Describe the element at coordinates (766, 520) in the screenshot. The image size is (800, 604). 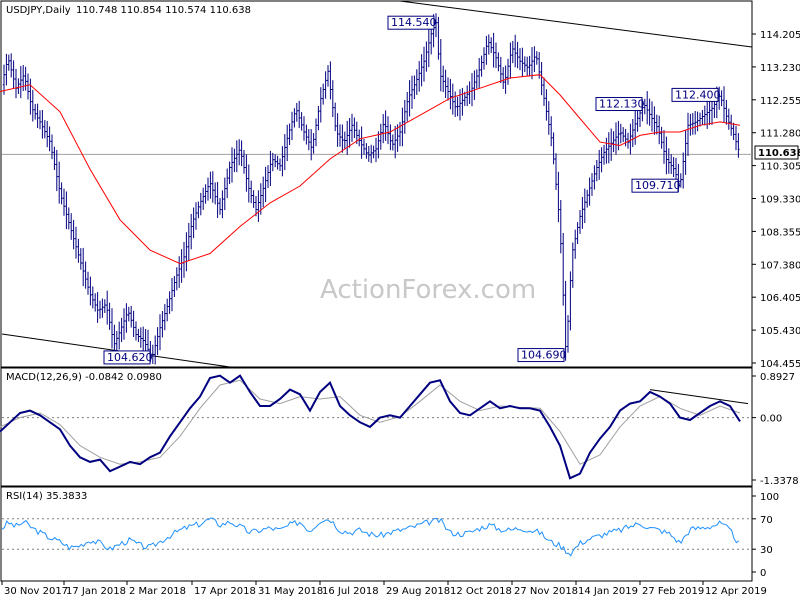
I see `rsi-tick-label: 70` at that location.